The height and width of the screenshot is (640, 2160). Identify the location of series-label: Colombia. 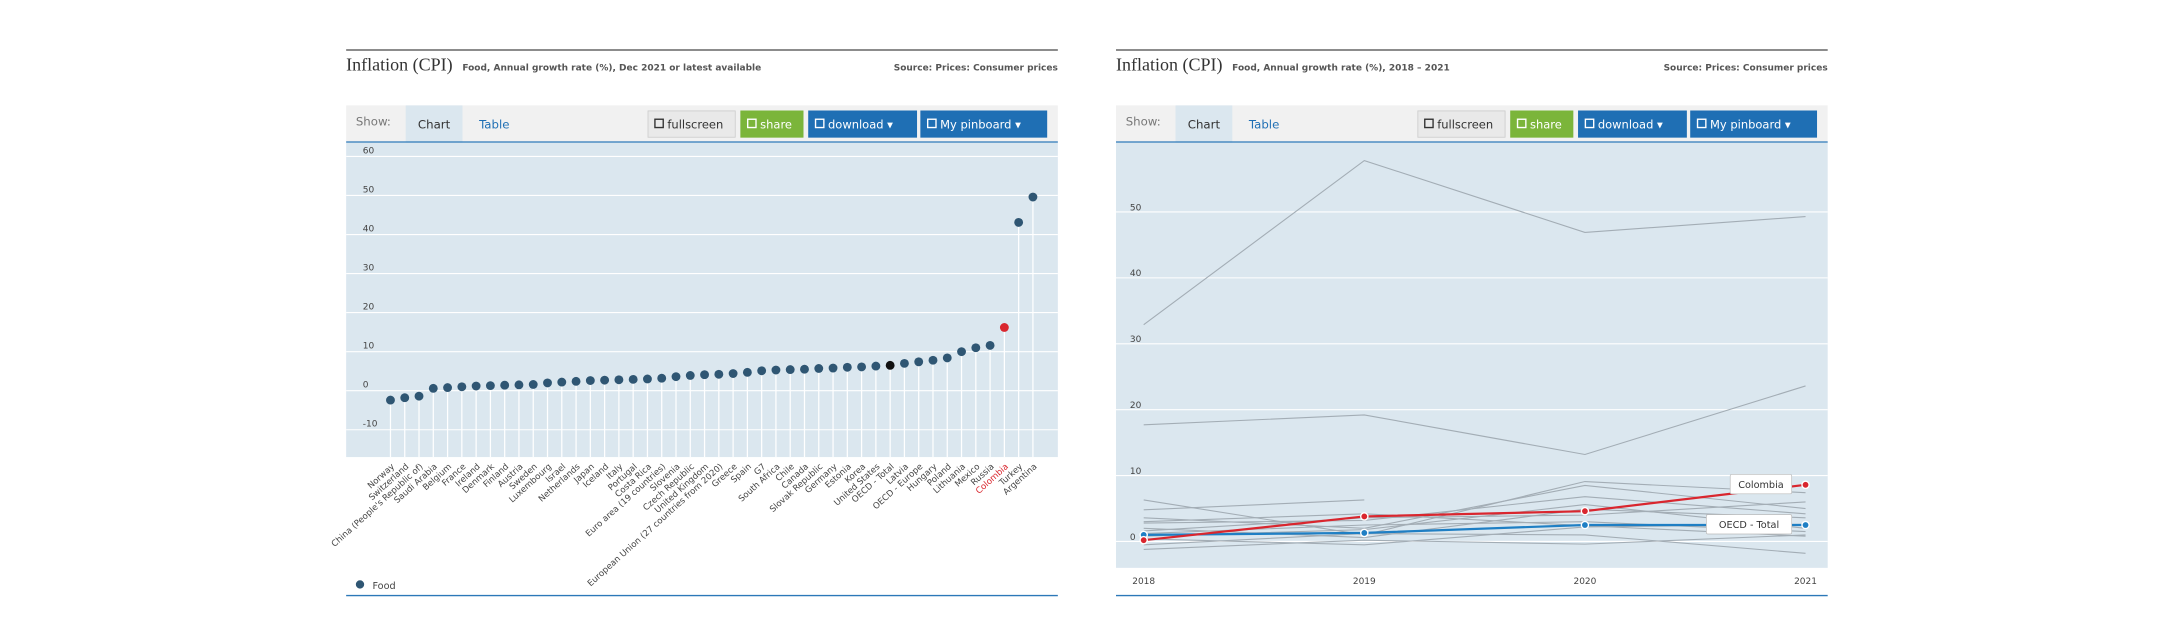
(1761, 485).